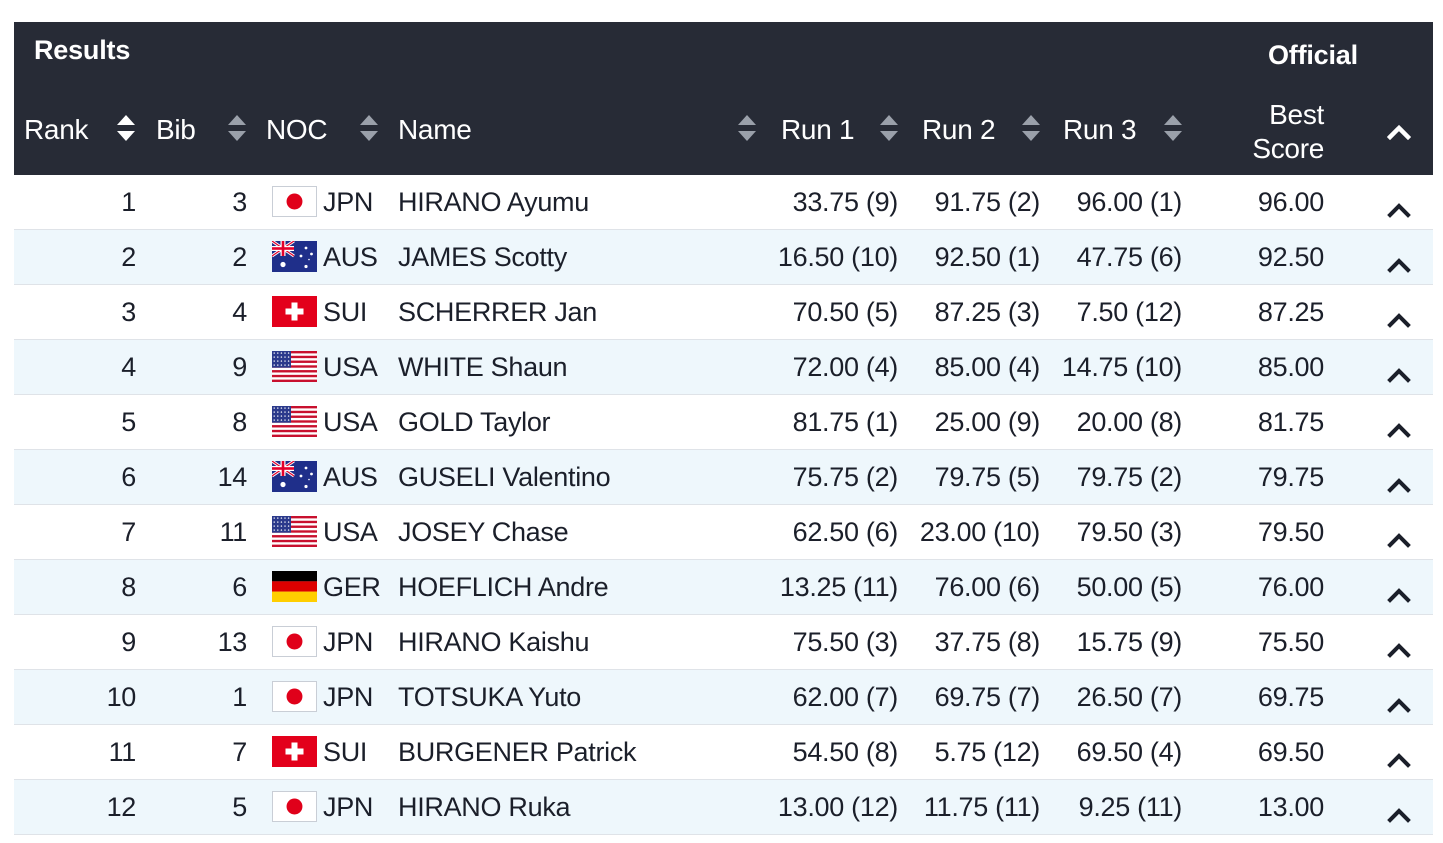 This screenshot has width=1443, height=843. I want to click on run3-cell: 14.75 (10), so click(1121, 367).